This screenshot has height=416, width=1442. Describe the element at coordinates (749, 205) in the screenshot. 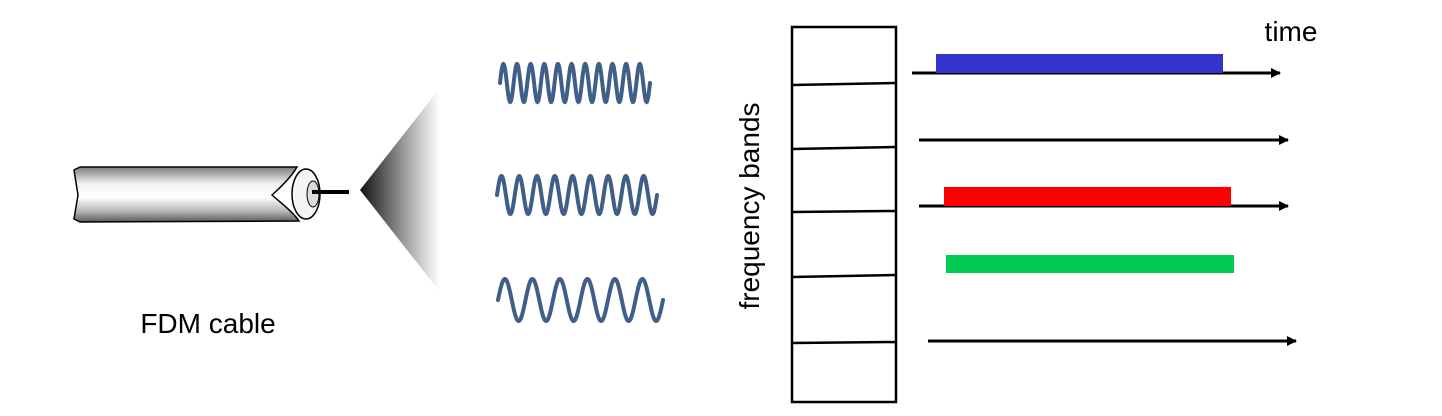

I see `frequency-axis-label: frequency bands` at that location.